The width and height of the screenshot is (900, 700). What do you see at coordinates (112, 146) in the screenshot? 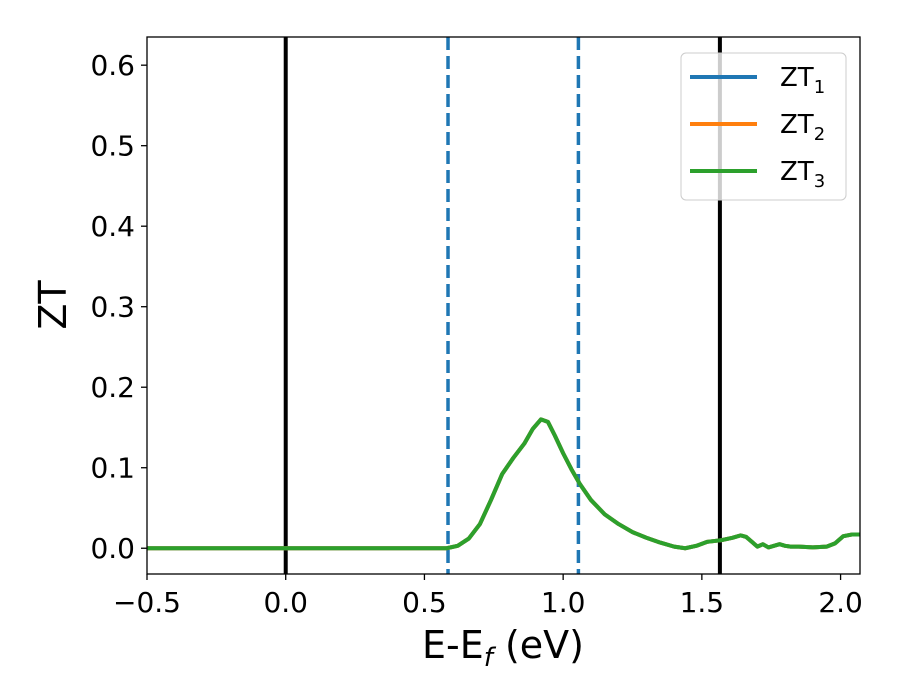
I see `y-tick-label: 0.5` at bounding box center [112, 146].